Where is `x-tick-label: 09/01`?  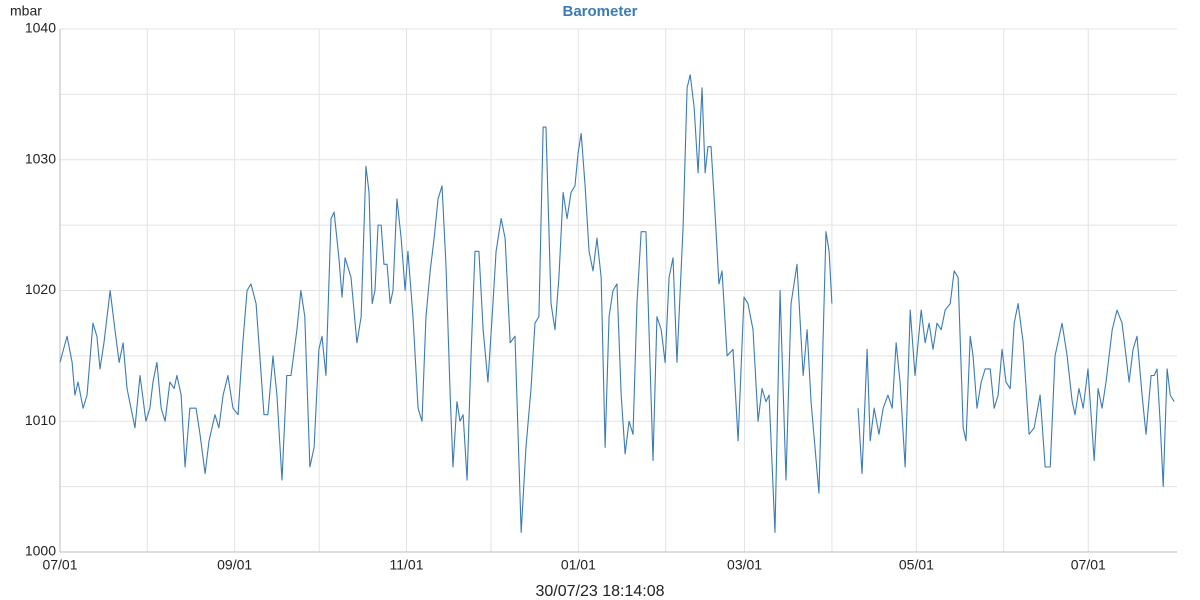
x-tick-label: 09/01 is located at coordinates (234, 565).